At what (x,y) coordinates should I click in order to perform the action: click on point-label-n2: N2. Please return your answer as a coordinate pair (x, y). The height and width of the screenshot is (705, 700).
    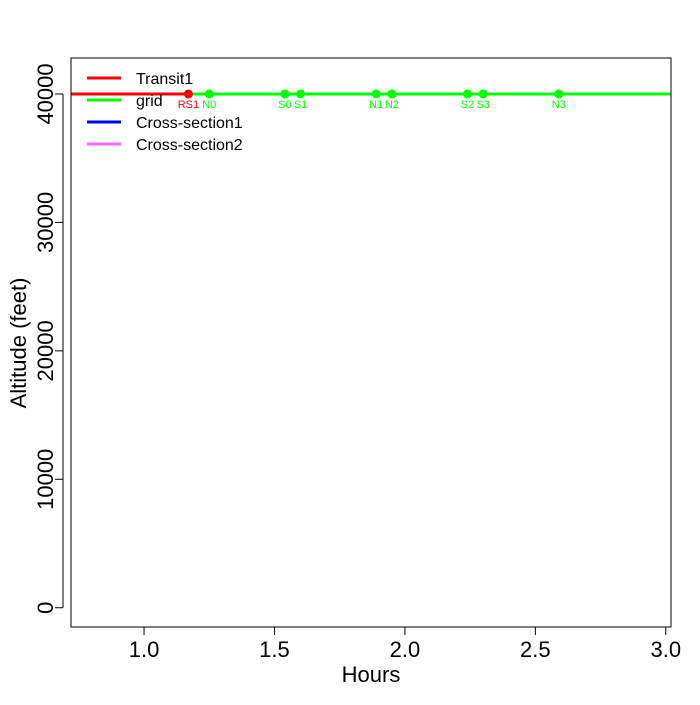
    Looking at the image, I should click on (392, 105).